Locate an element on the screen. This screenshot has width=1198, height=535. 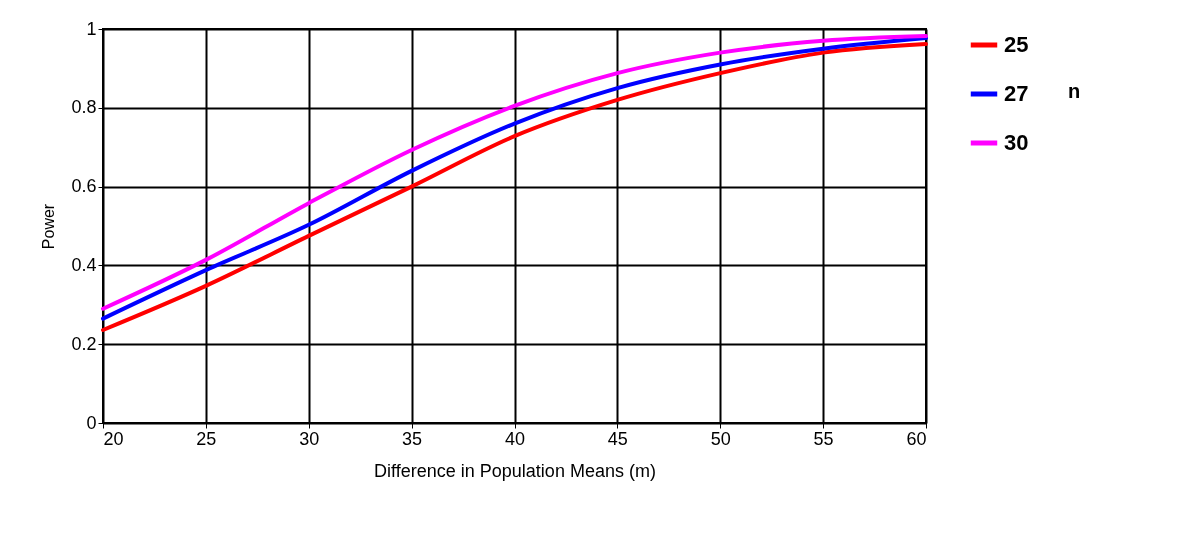
x-tick-label: 40 is located at coordinates (515, 438).